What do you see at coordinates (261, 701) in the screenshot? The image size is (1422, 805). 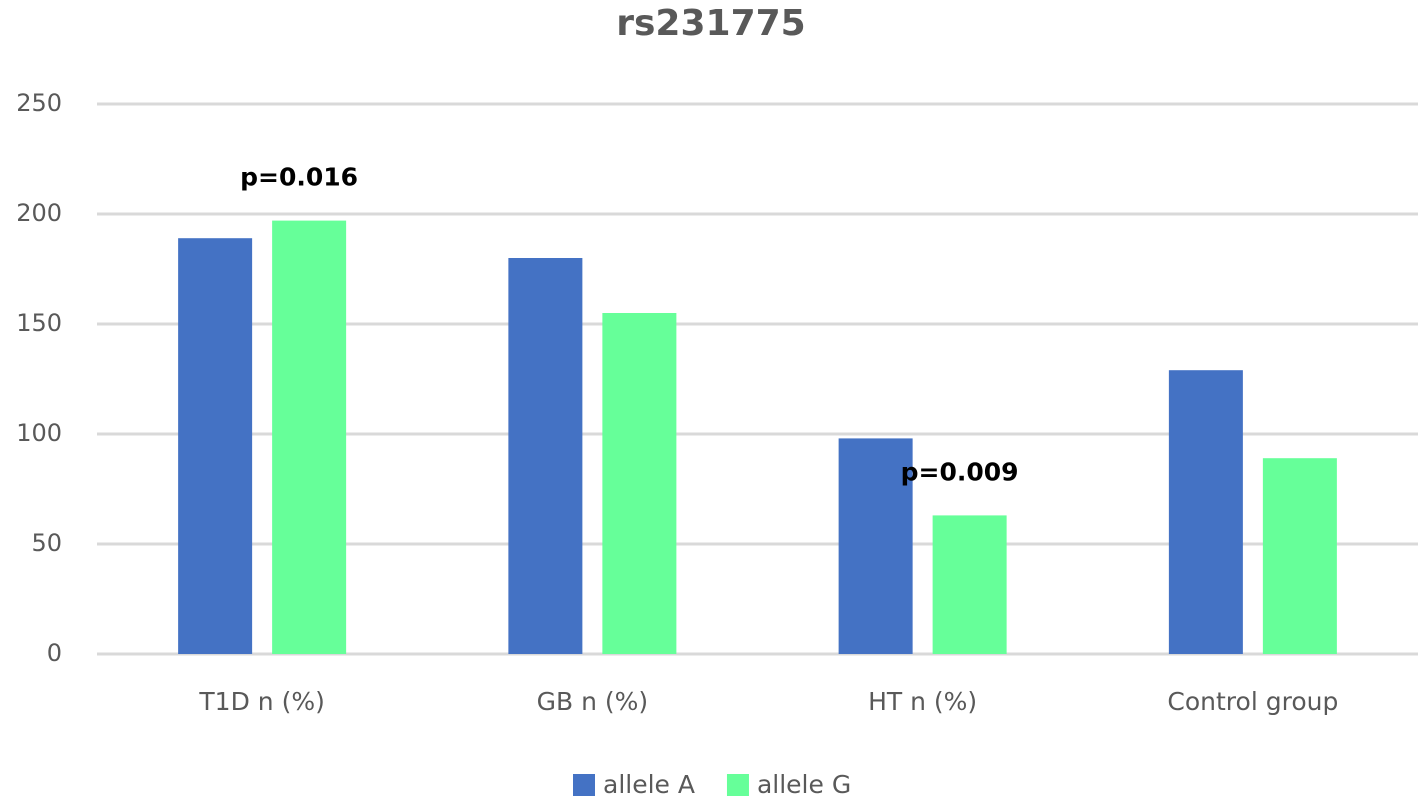 I see `x-tick-label: T1D n (%)` at bounding box center [261, 701].